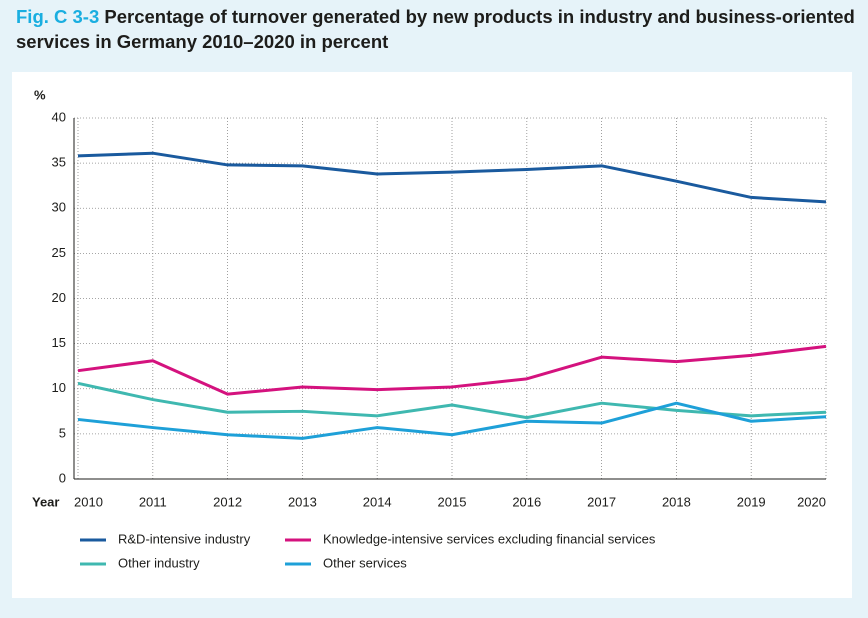  Describe the element at coordinates (58, 16) in the screenshot. I see `title-prefix: Fig. C 3-3` at that location.